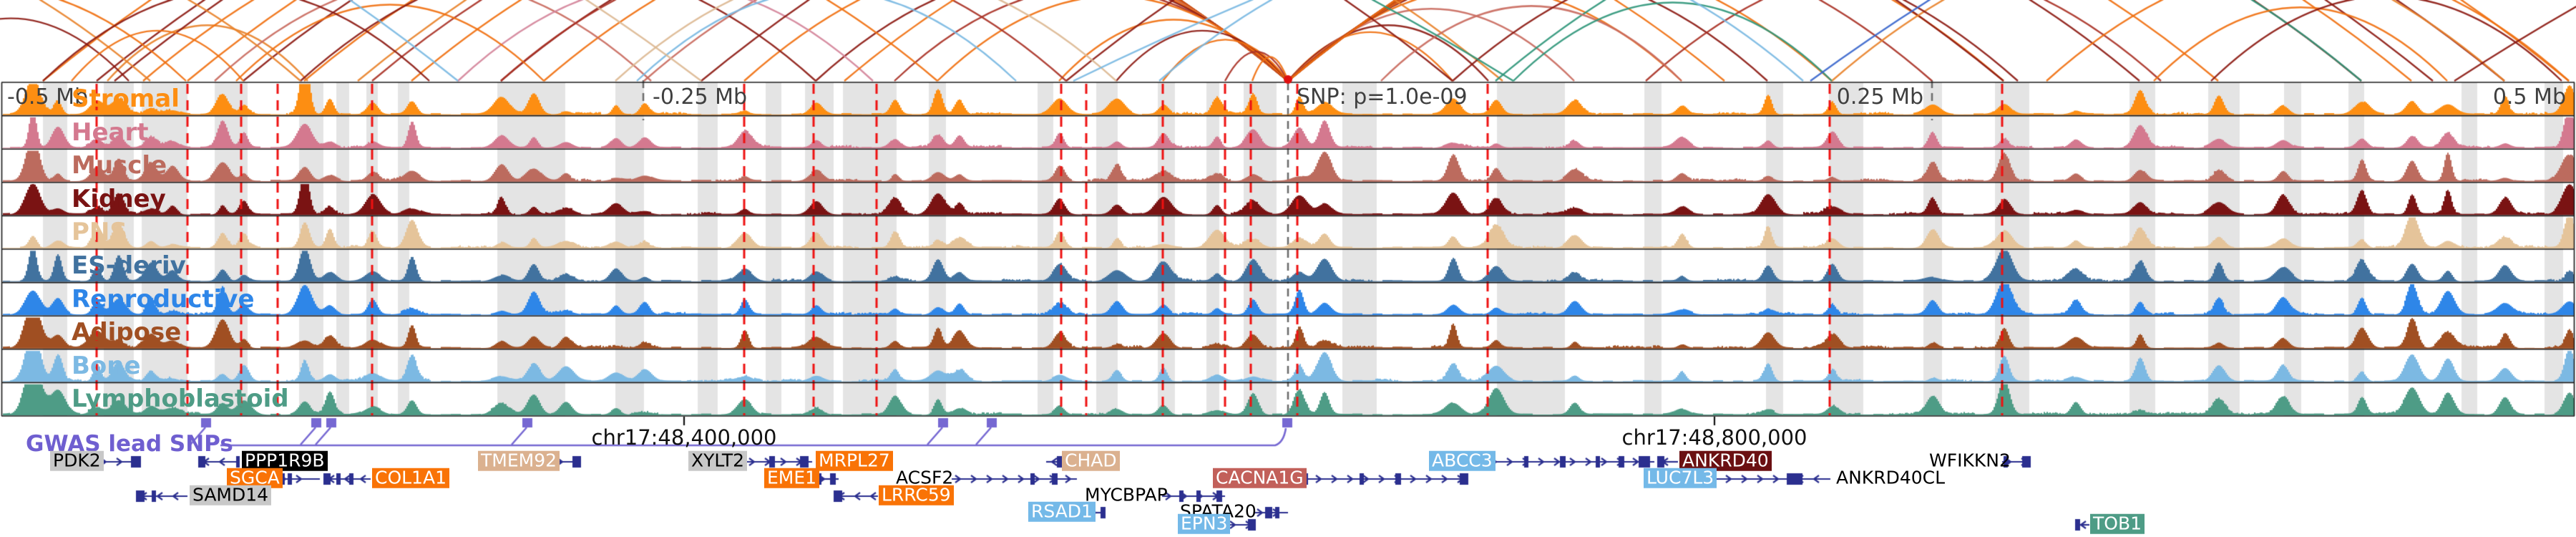 This screenshot has height=537, width=2576. Describe the element at coordinates (1091, 460) in the screenshot. I see `gene-label-chad: CHAD` at that location.